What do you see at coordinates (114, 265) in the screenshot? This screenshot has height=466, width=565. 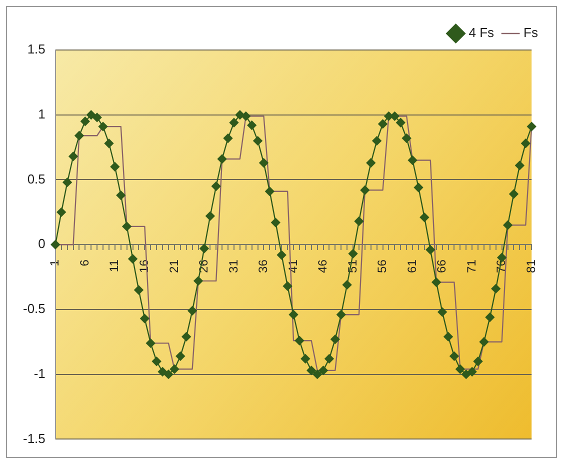 I see `x-tick-label: 11` at bounding box center [114, 265].